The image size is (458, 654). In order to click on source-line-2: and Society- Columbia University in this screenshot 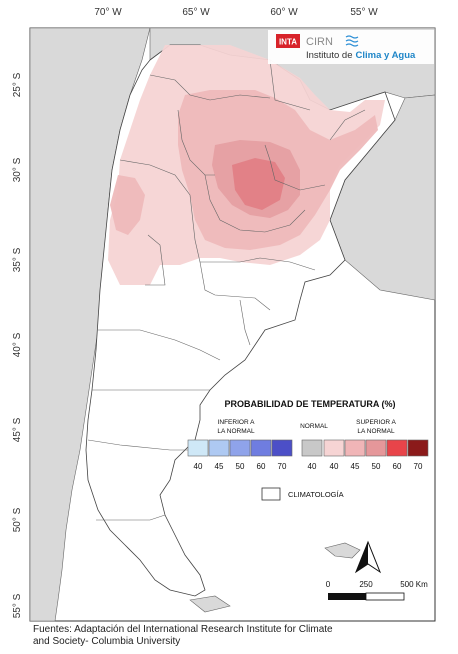, I will do `click(107, 641)`.